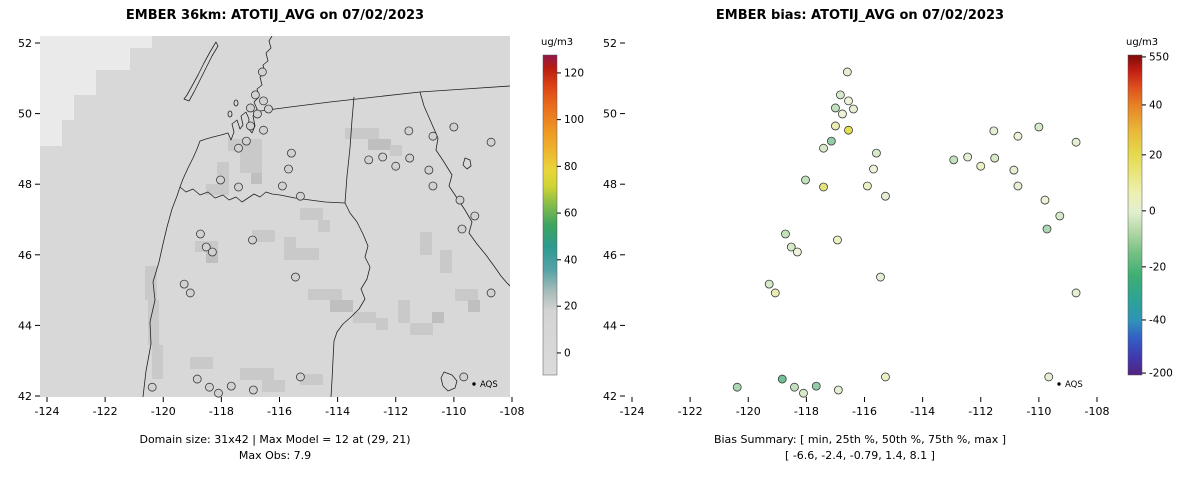 This screenshot has width=1200, height=484. Describe the element at coordinates (570, 260) in the screenshot. I see `colorbar-tick-label: 40` at that location.